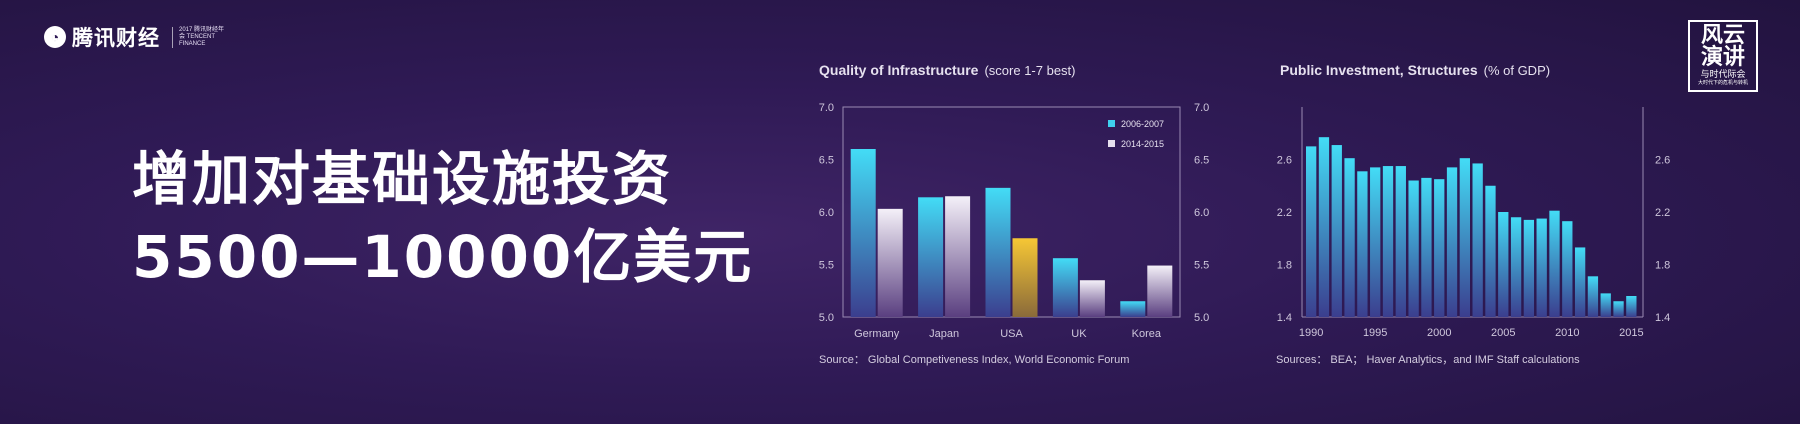 This screenshot has width=1800, height=424. I want to click on chart1-title-text: Quality of Infrastructure, so click(899, 70).